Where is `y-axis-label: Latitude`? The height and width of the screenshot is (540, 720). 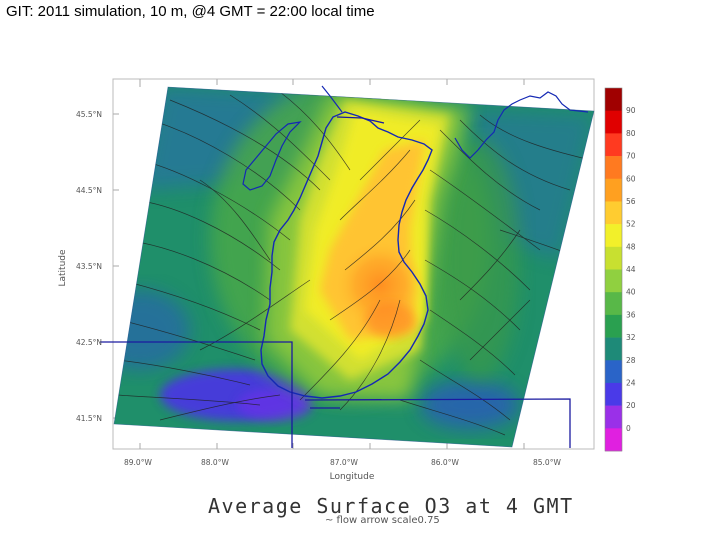 y-axis-label: Latitude is located at coordinates (63, 268).